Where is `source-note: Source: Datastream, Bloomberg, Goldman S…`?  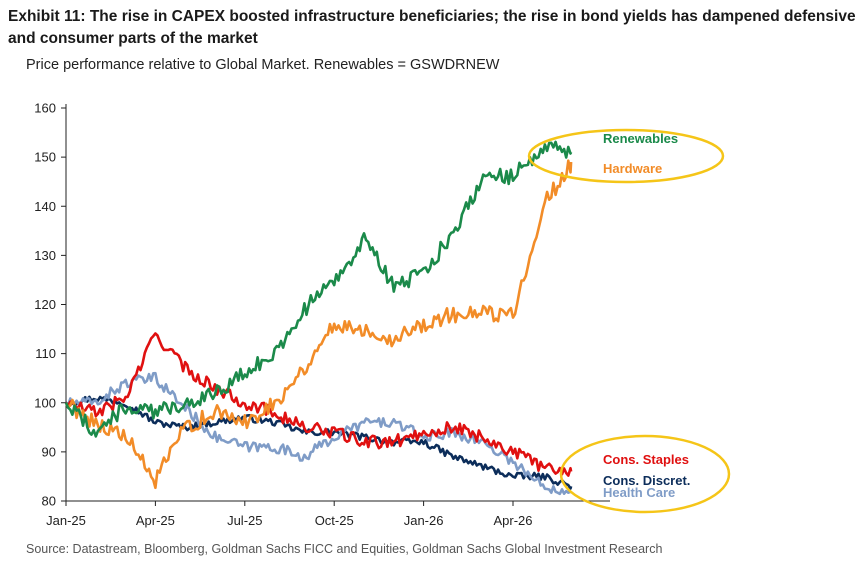 source-note: Source: Datastream, Bloomberg, Goldman S… is located at coordinates (344, 549).